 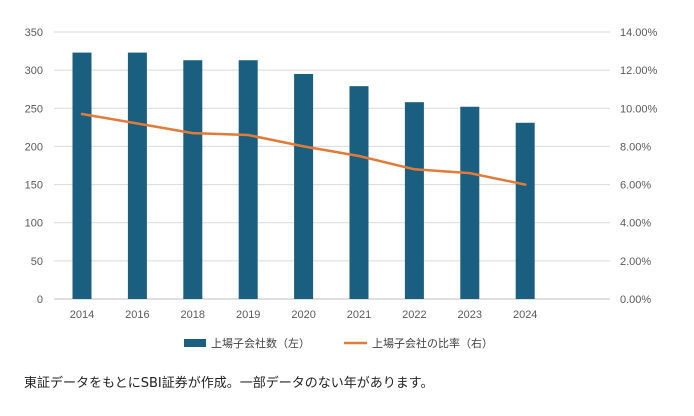 What do you see at coordinates (635, 224) in the screenshot?
I see `y-right-tick-label: 4.00%` at bounding box center [635, 224].